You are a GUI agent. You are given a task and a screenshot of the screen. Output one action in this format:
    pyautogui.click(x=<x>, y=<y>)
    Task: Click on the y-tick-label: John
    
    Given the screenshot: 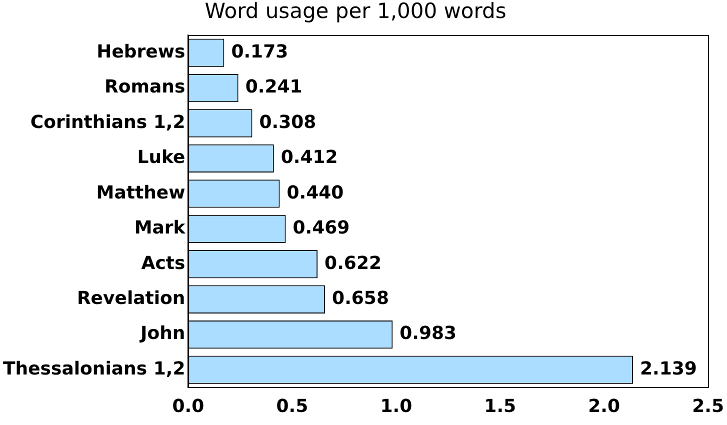 What is the action you would take?
    pyautogui.click(x=162, y=333)
    